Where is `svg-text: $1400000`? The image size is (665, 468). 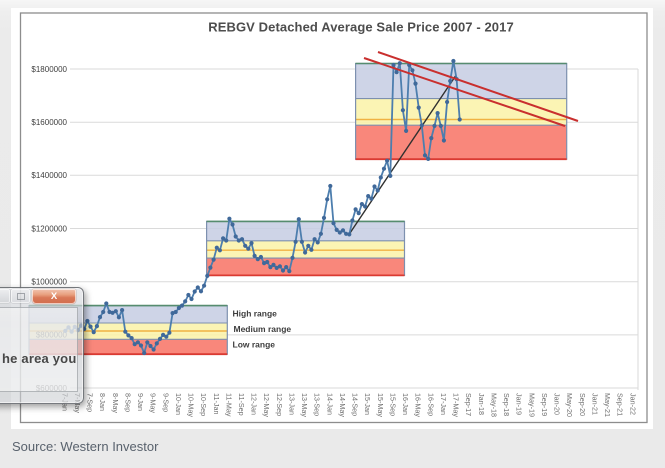
svg-text: $1400000 is located at coordinates (49, 175).